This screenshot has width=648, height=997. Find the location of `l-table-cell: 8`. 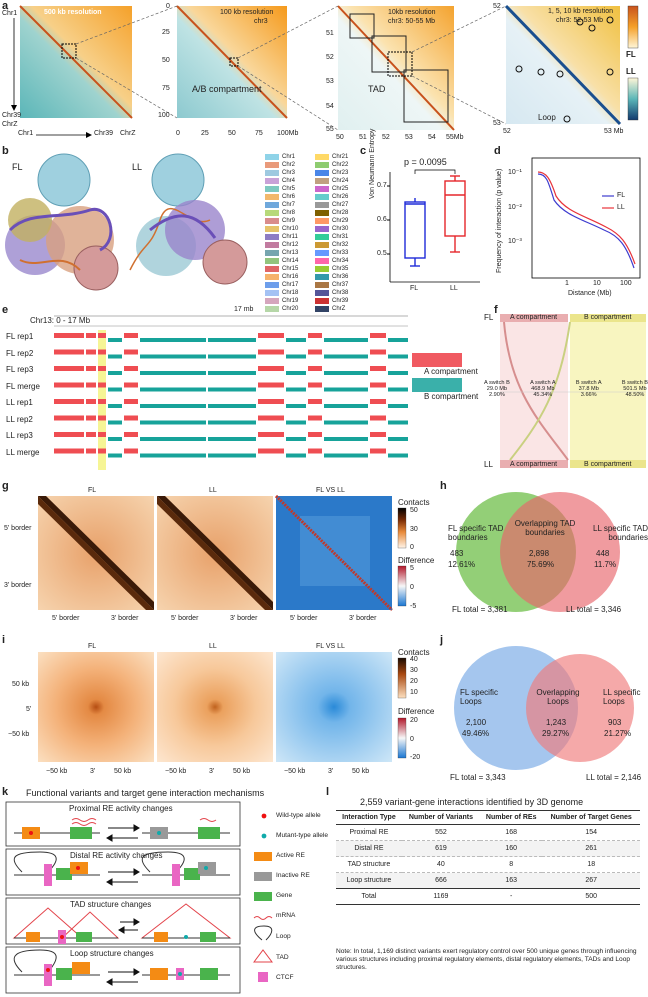

l-table-cell: 8 is located at coordinates (511, 864).